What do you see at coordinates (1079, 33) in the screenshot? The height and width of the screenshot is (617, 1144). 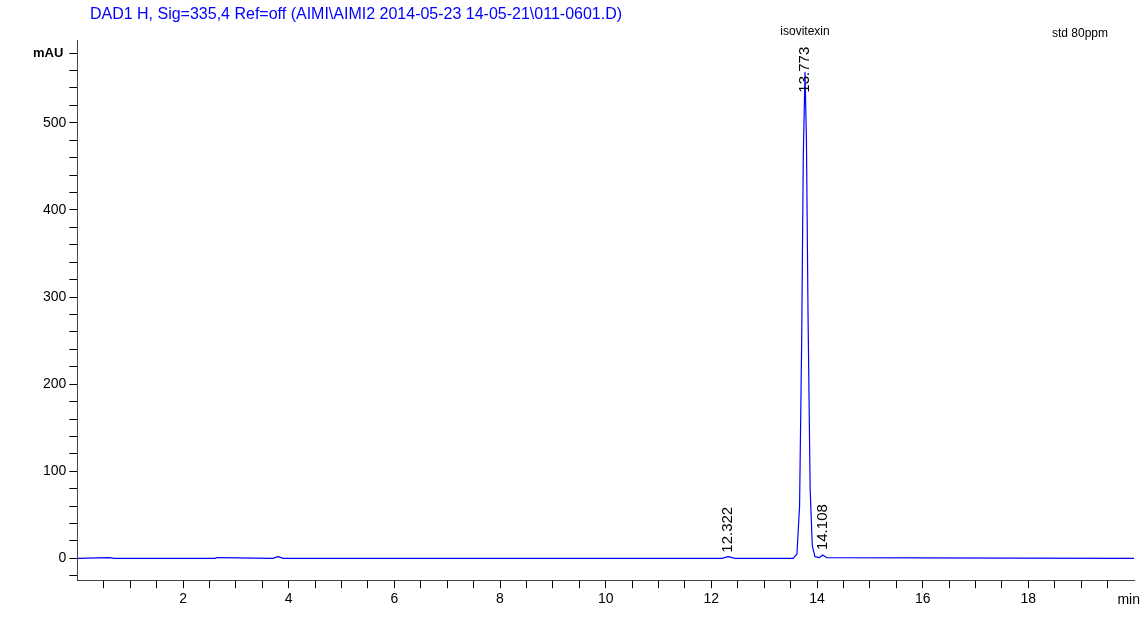 I see `annotation: std 80ppm` at bounding box center [1079, 33].